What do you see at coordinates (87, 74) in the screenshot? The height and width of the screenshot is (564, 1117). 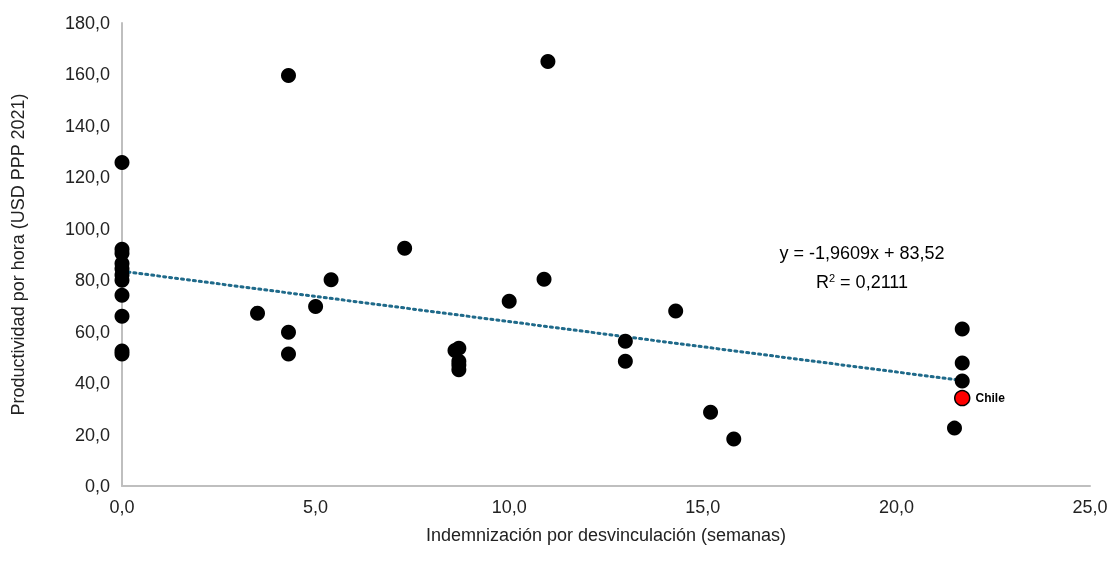 I see `y-tick-label: 160,0` at bounding box center [87, 74].